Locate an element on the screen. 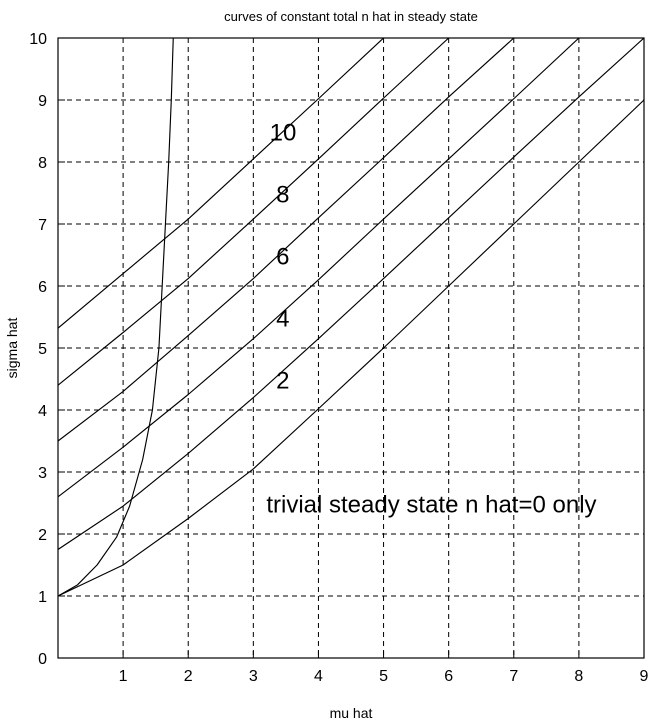 The height and width of the screenshot is (722, 651). x-tick-label-8: 8 is located at coordinates (578, 676).